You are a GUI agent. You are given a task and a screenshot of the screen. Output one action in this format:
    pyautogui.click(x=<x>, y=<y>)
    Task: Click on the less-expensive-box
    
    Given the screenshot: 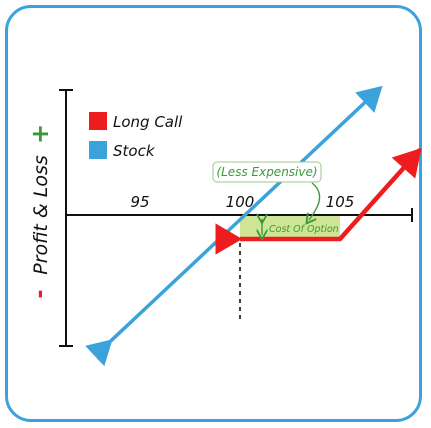 What is the action you would take?
    pyautogui.click(x=267, y=172)
    